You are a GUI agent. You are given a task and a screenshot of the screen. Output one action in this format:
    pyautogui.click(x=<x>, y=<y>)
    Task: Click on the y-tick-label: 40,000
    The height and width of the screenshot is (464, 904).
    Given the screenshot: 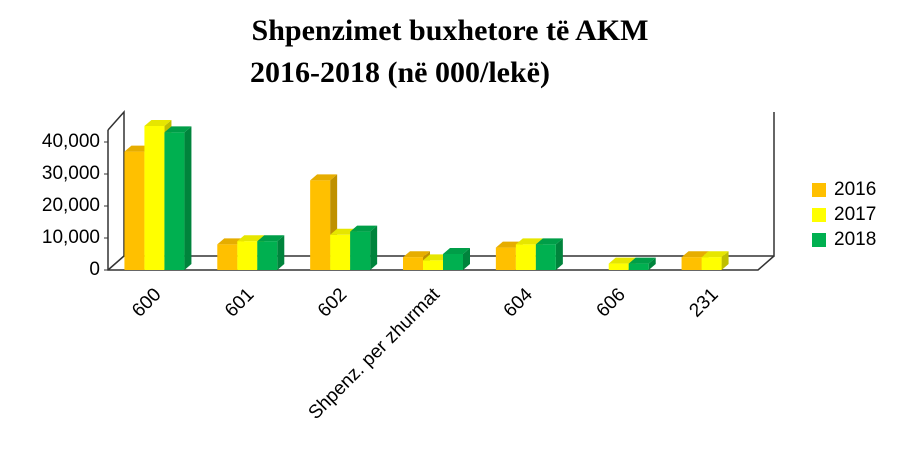 What is the action you would take?
    pyautogui.click(x=71, y=141)
    